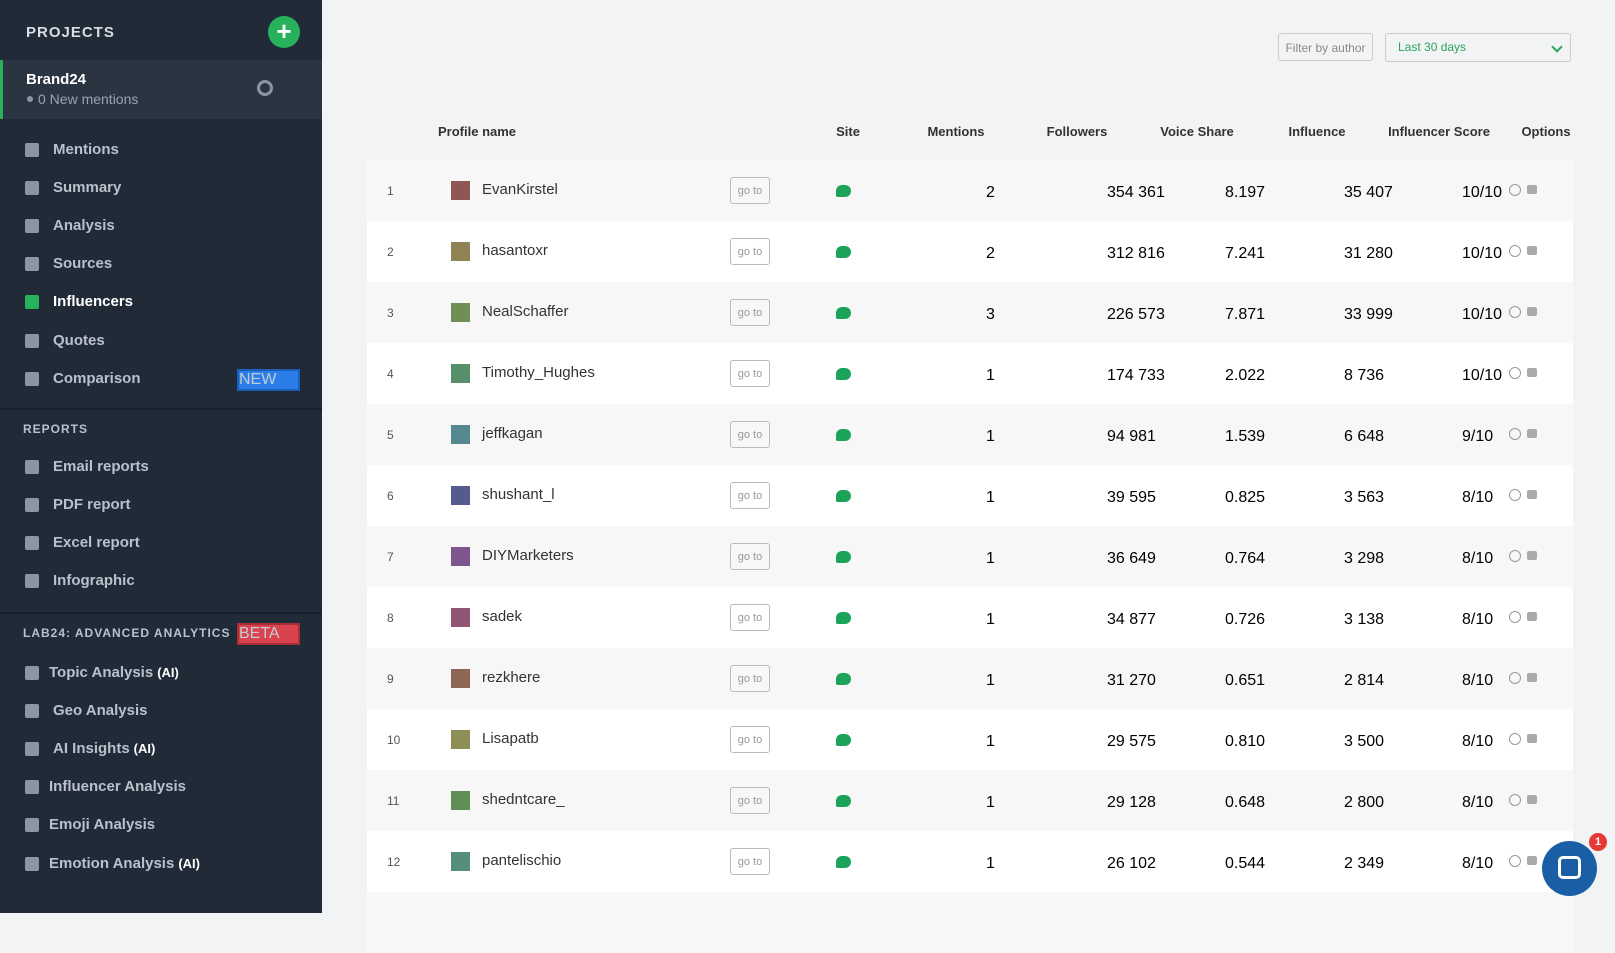 This screenshot has width=1615, height=953. Describe the element at coordinates (161, 581) in the screenshot. I see `nav-item: Infographic` at that location.